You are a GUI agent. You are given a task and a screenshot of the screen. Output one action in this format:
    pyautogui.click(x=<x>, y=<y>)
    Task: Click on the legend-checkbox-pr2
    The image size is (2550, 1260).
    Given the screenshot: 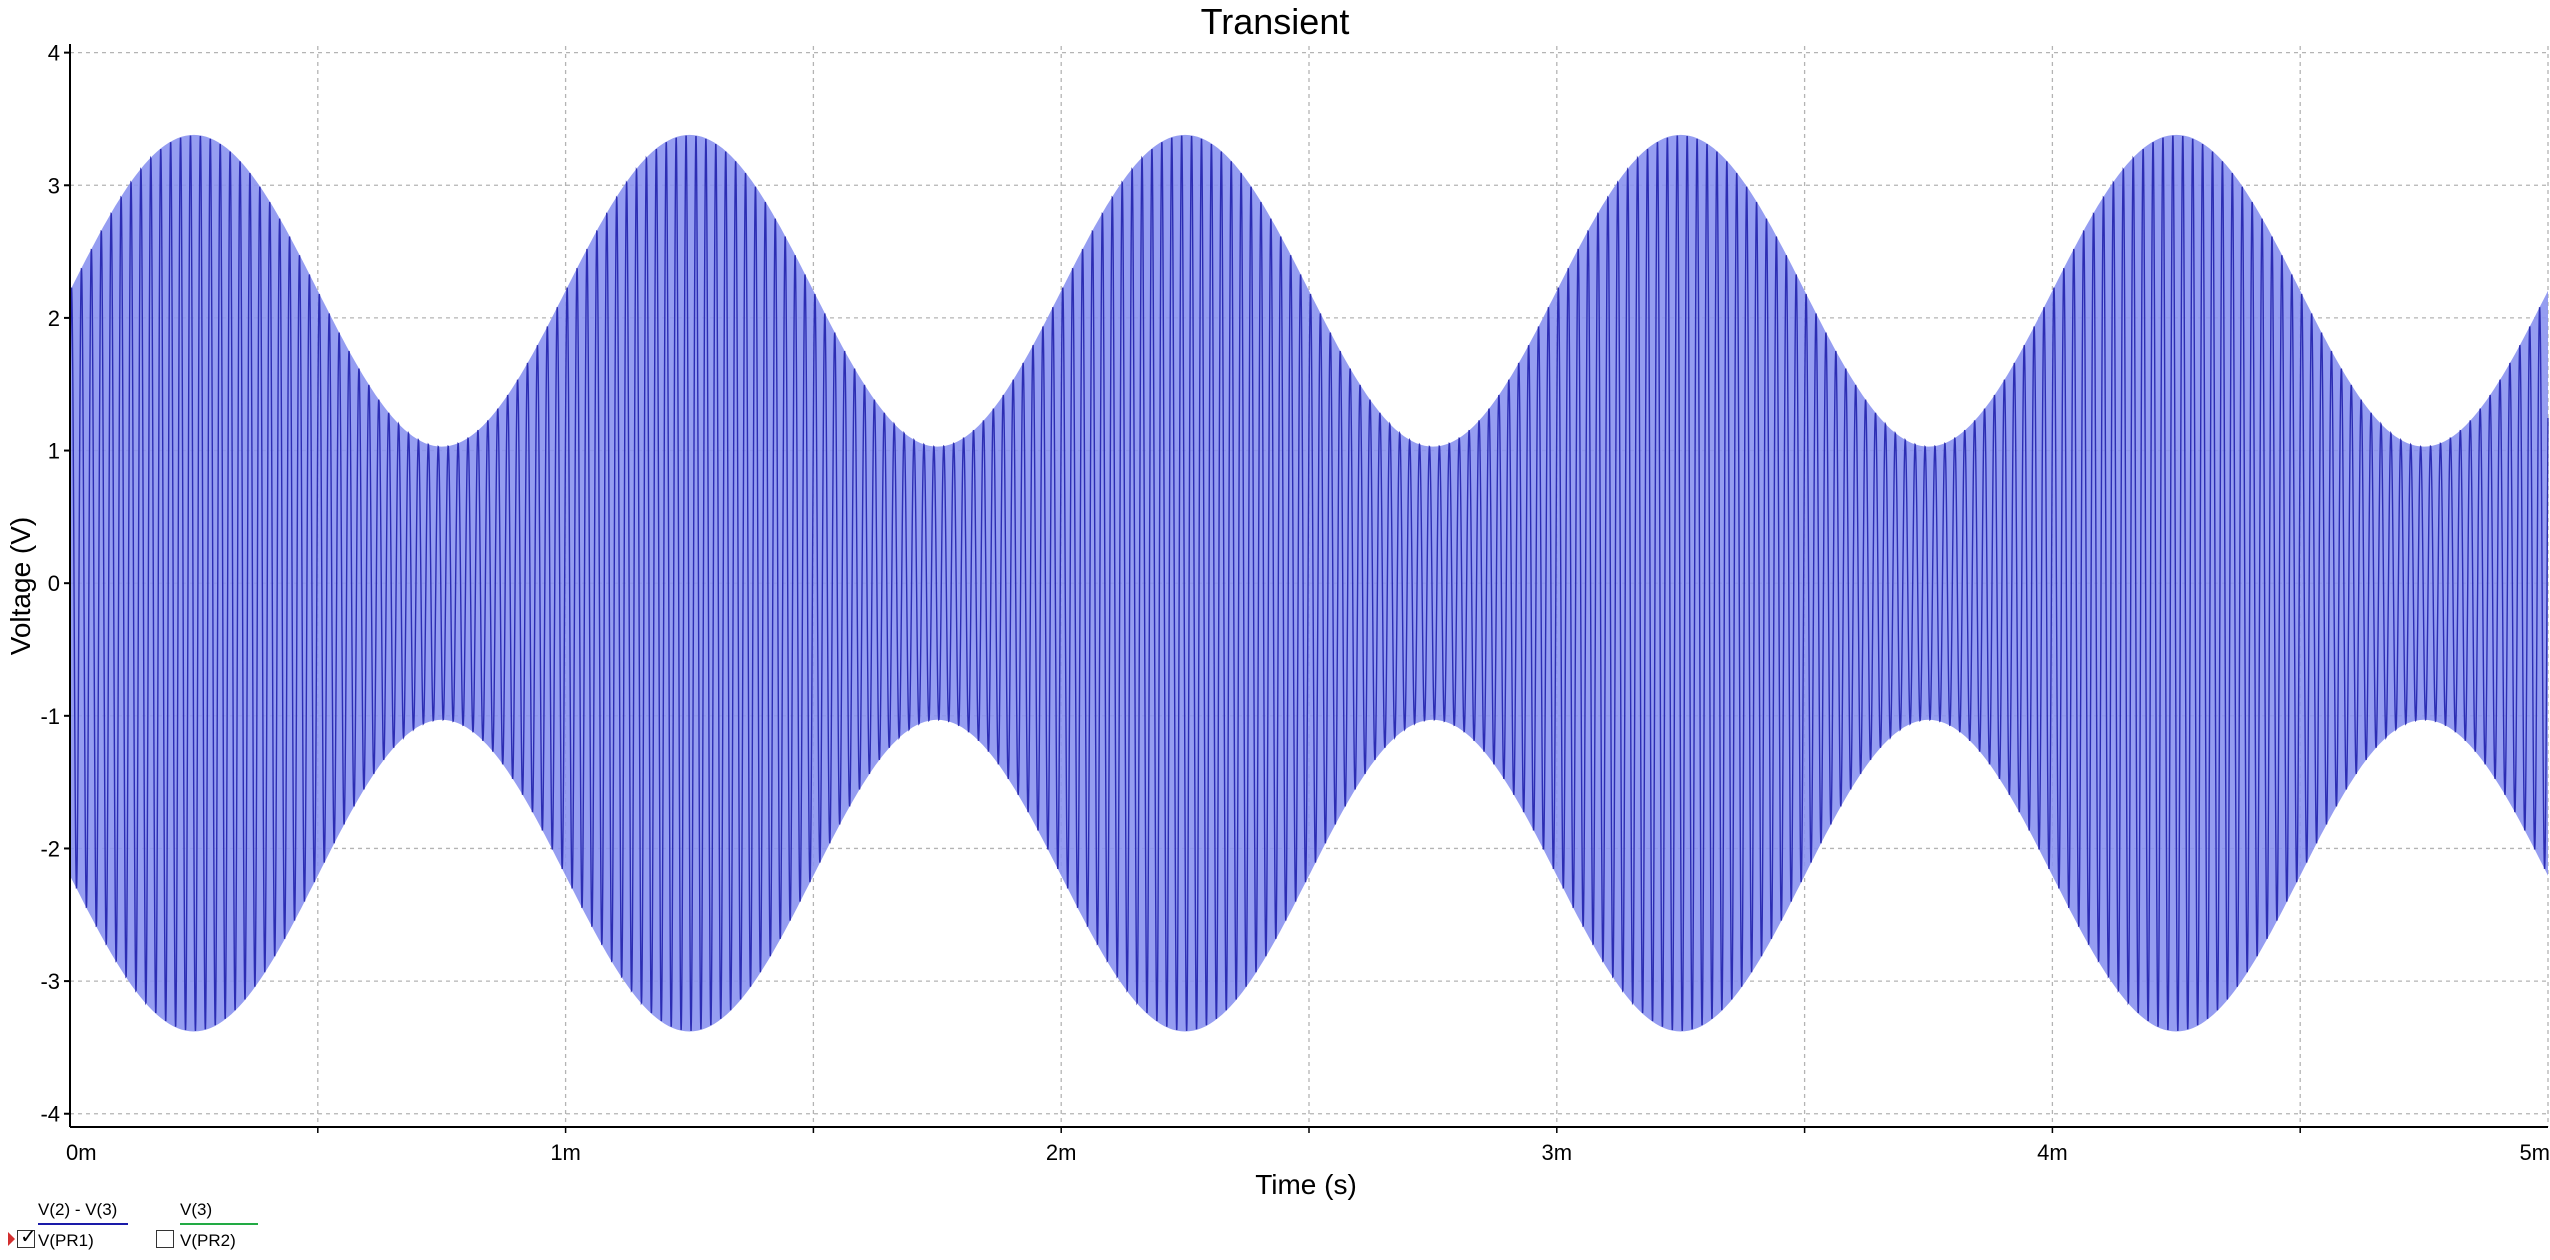 What is the action you would take?
    pyautogui.click(x=165, y=1239)
    